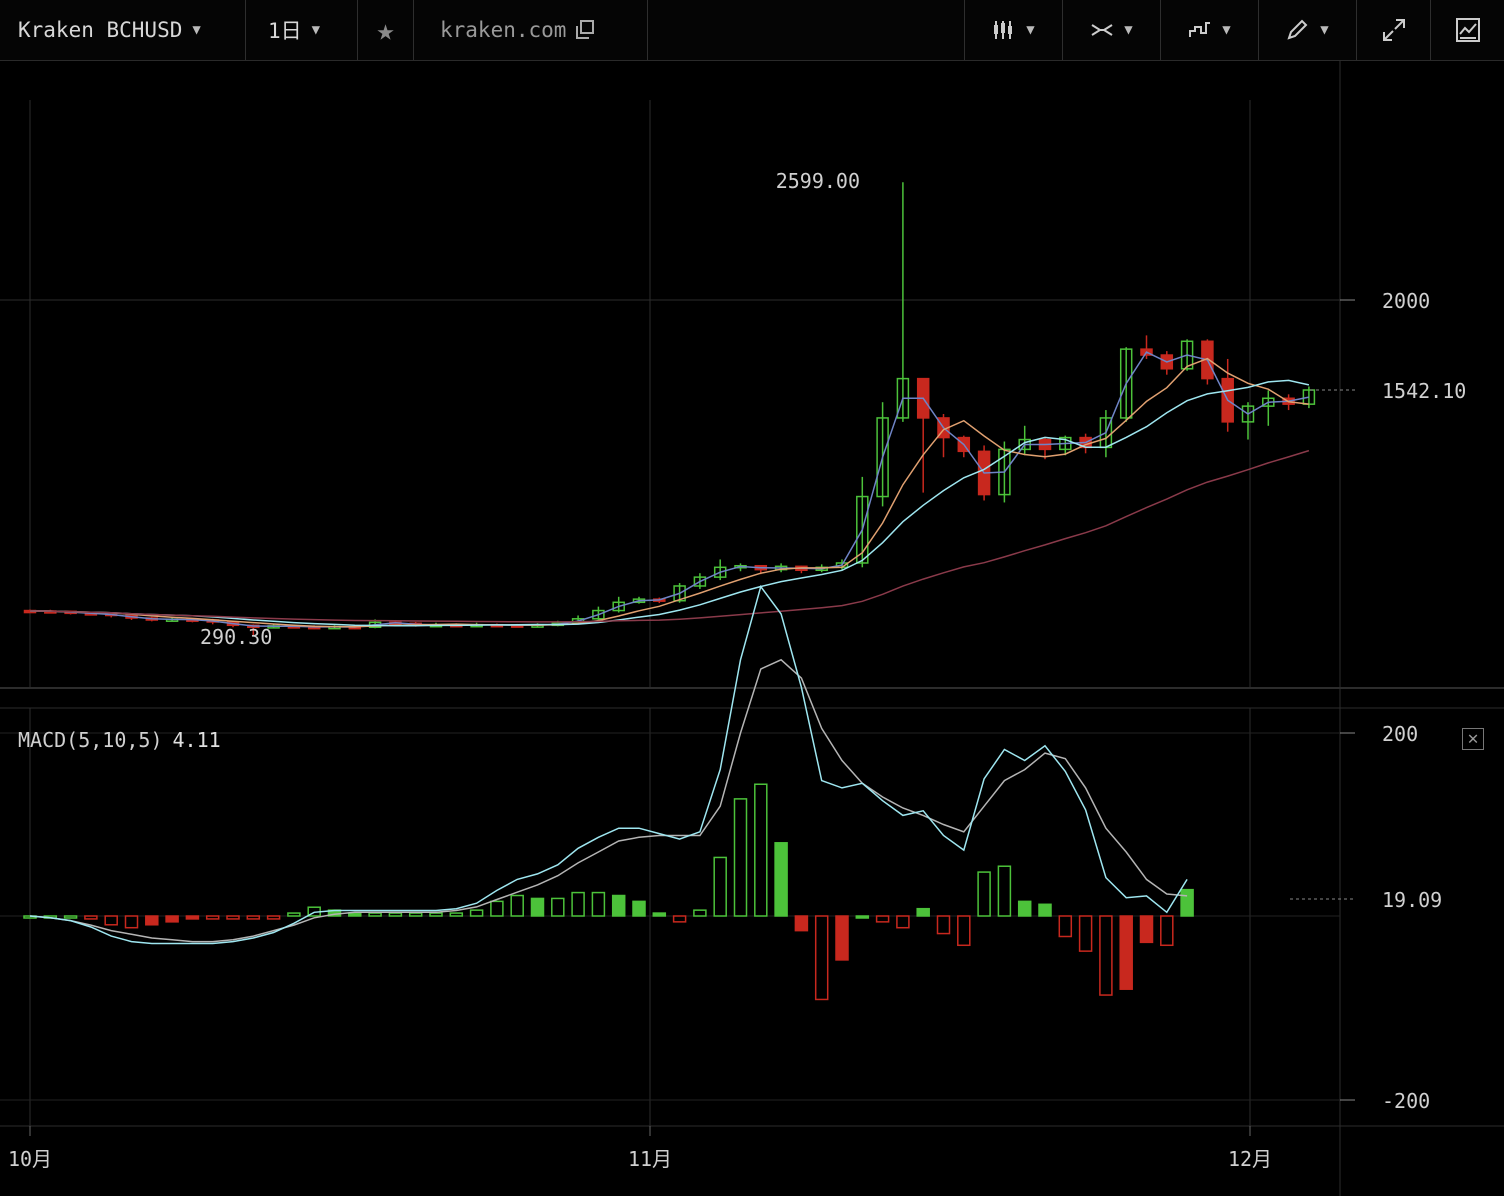 This screenshot has width=1504, height=1196. Describe the element at coordinates (285, 31) in the screenshot. I see `interval-label: 1日` at that location.